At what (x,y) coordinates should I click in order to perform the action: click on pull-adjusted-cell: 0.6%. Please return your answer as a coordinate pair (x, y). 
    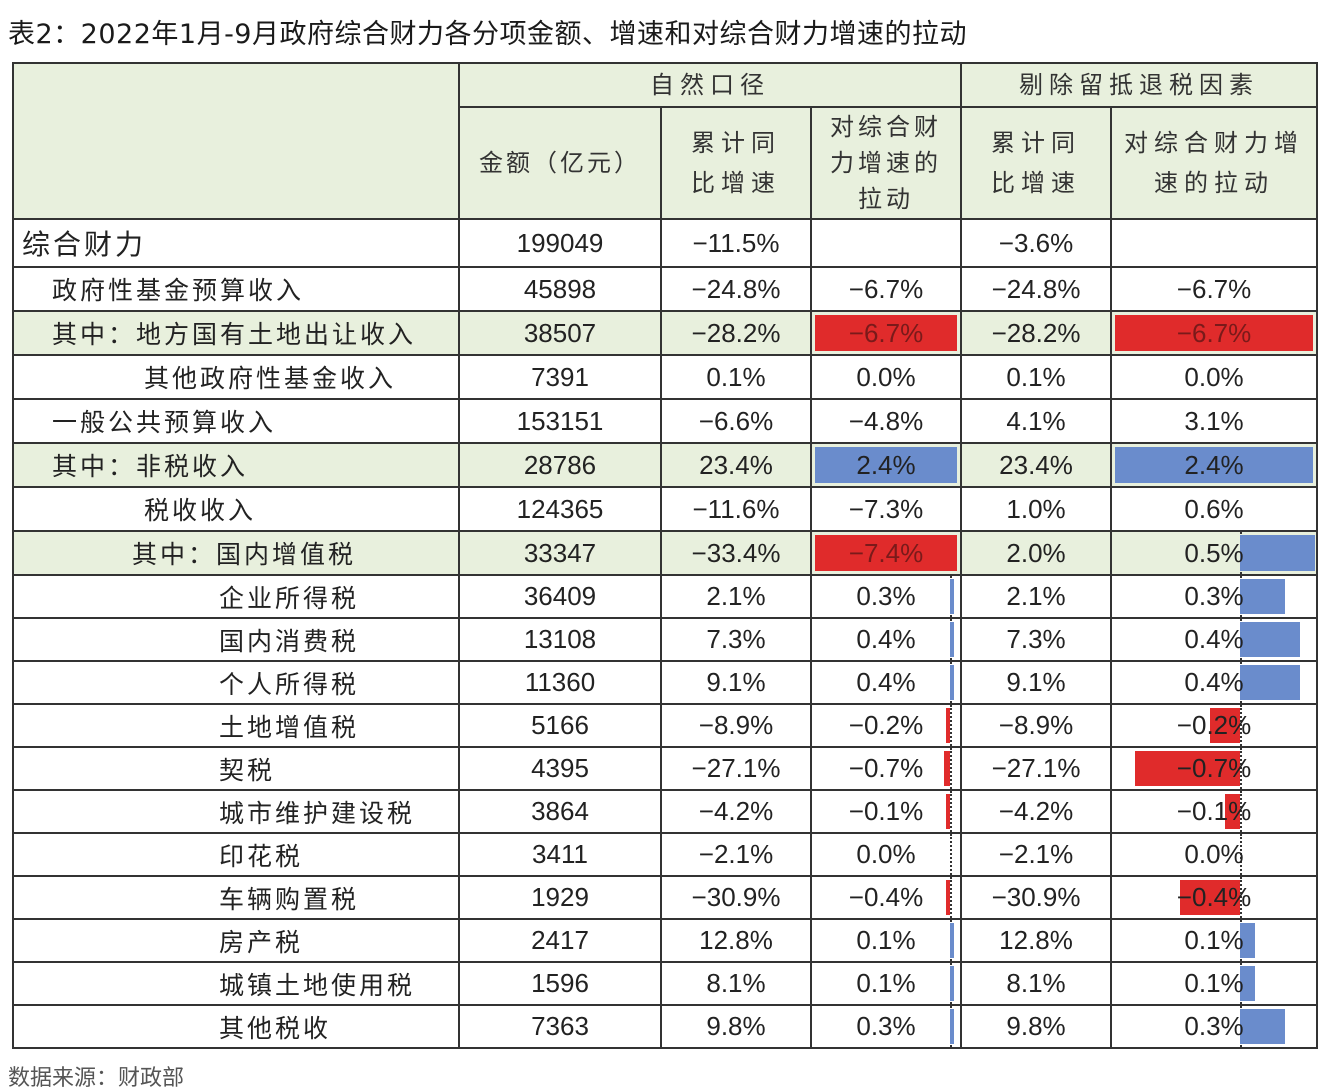
    Looking at the image, I should click on (1214, 509).